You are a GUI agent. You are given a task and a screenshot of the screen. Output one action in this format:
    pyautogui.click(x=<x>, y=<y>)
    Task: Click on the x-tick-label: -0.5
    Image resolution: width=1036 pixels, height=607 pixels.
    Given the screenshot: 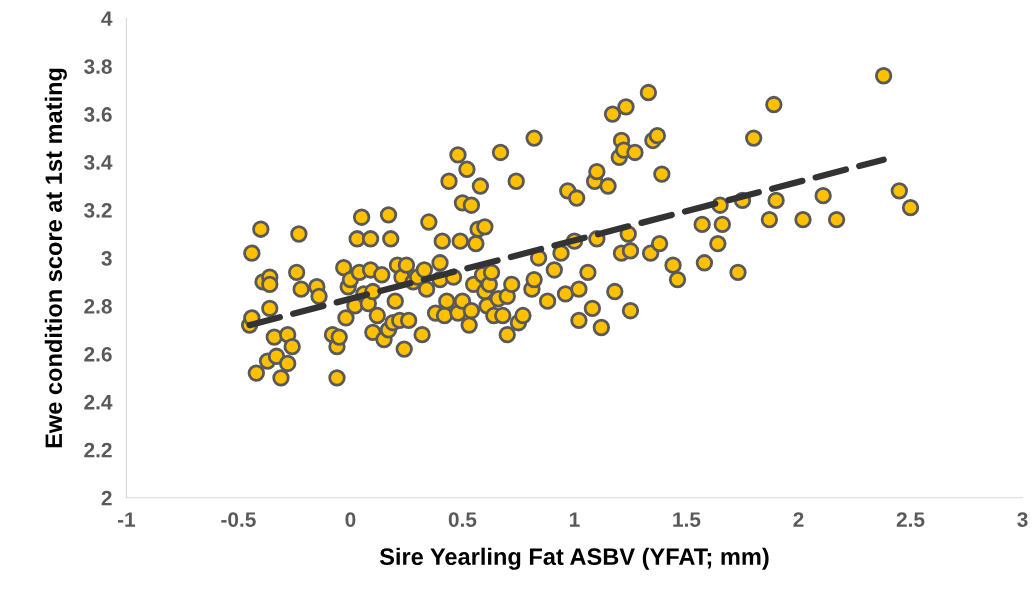 What is the action you would take?
    pyautogui.click(x=238, y=519)
    